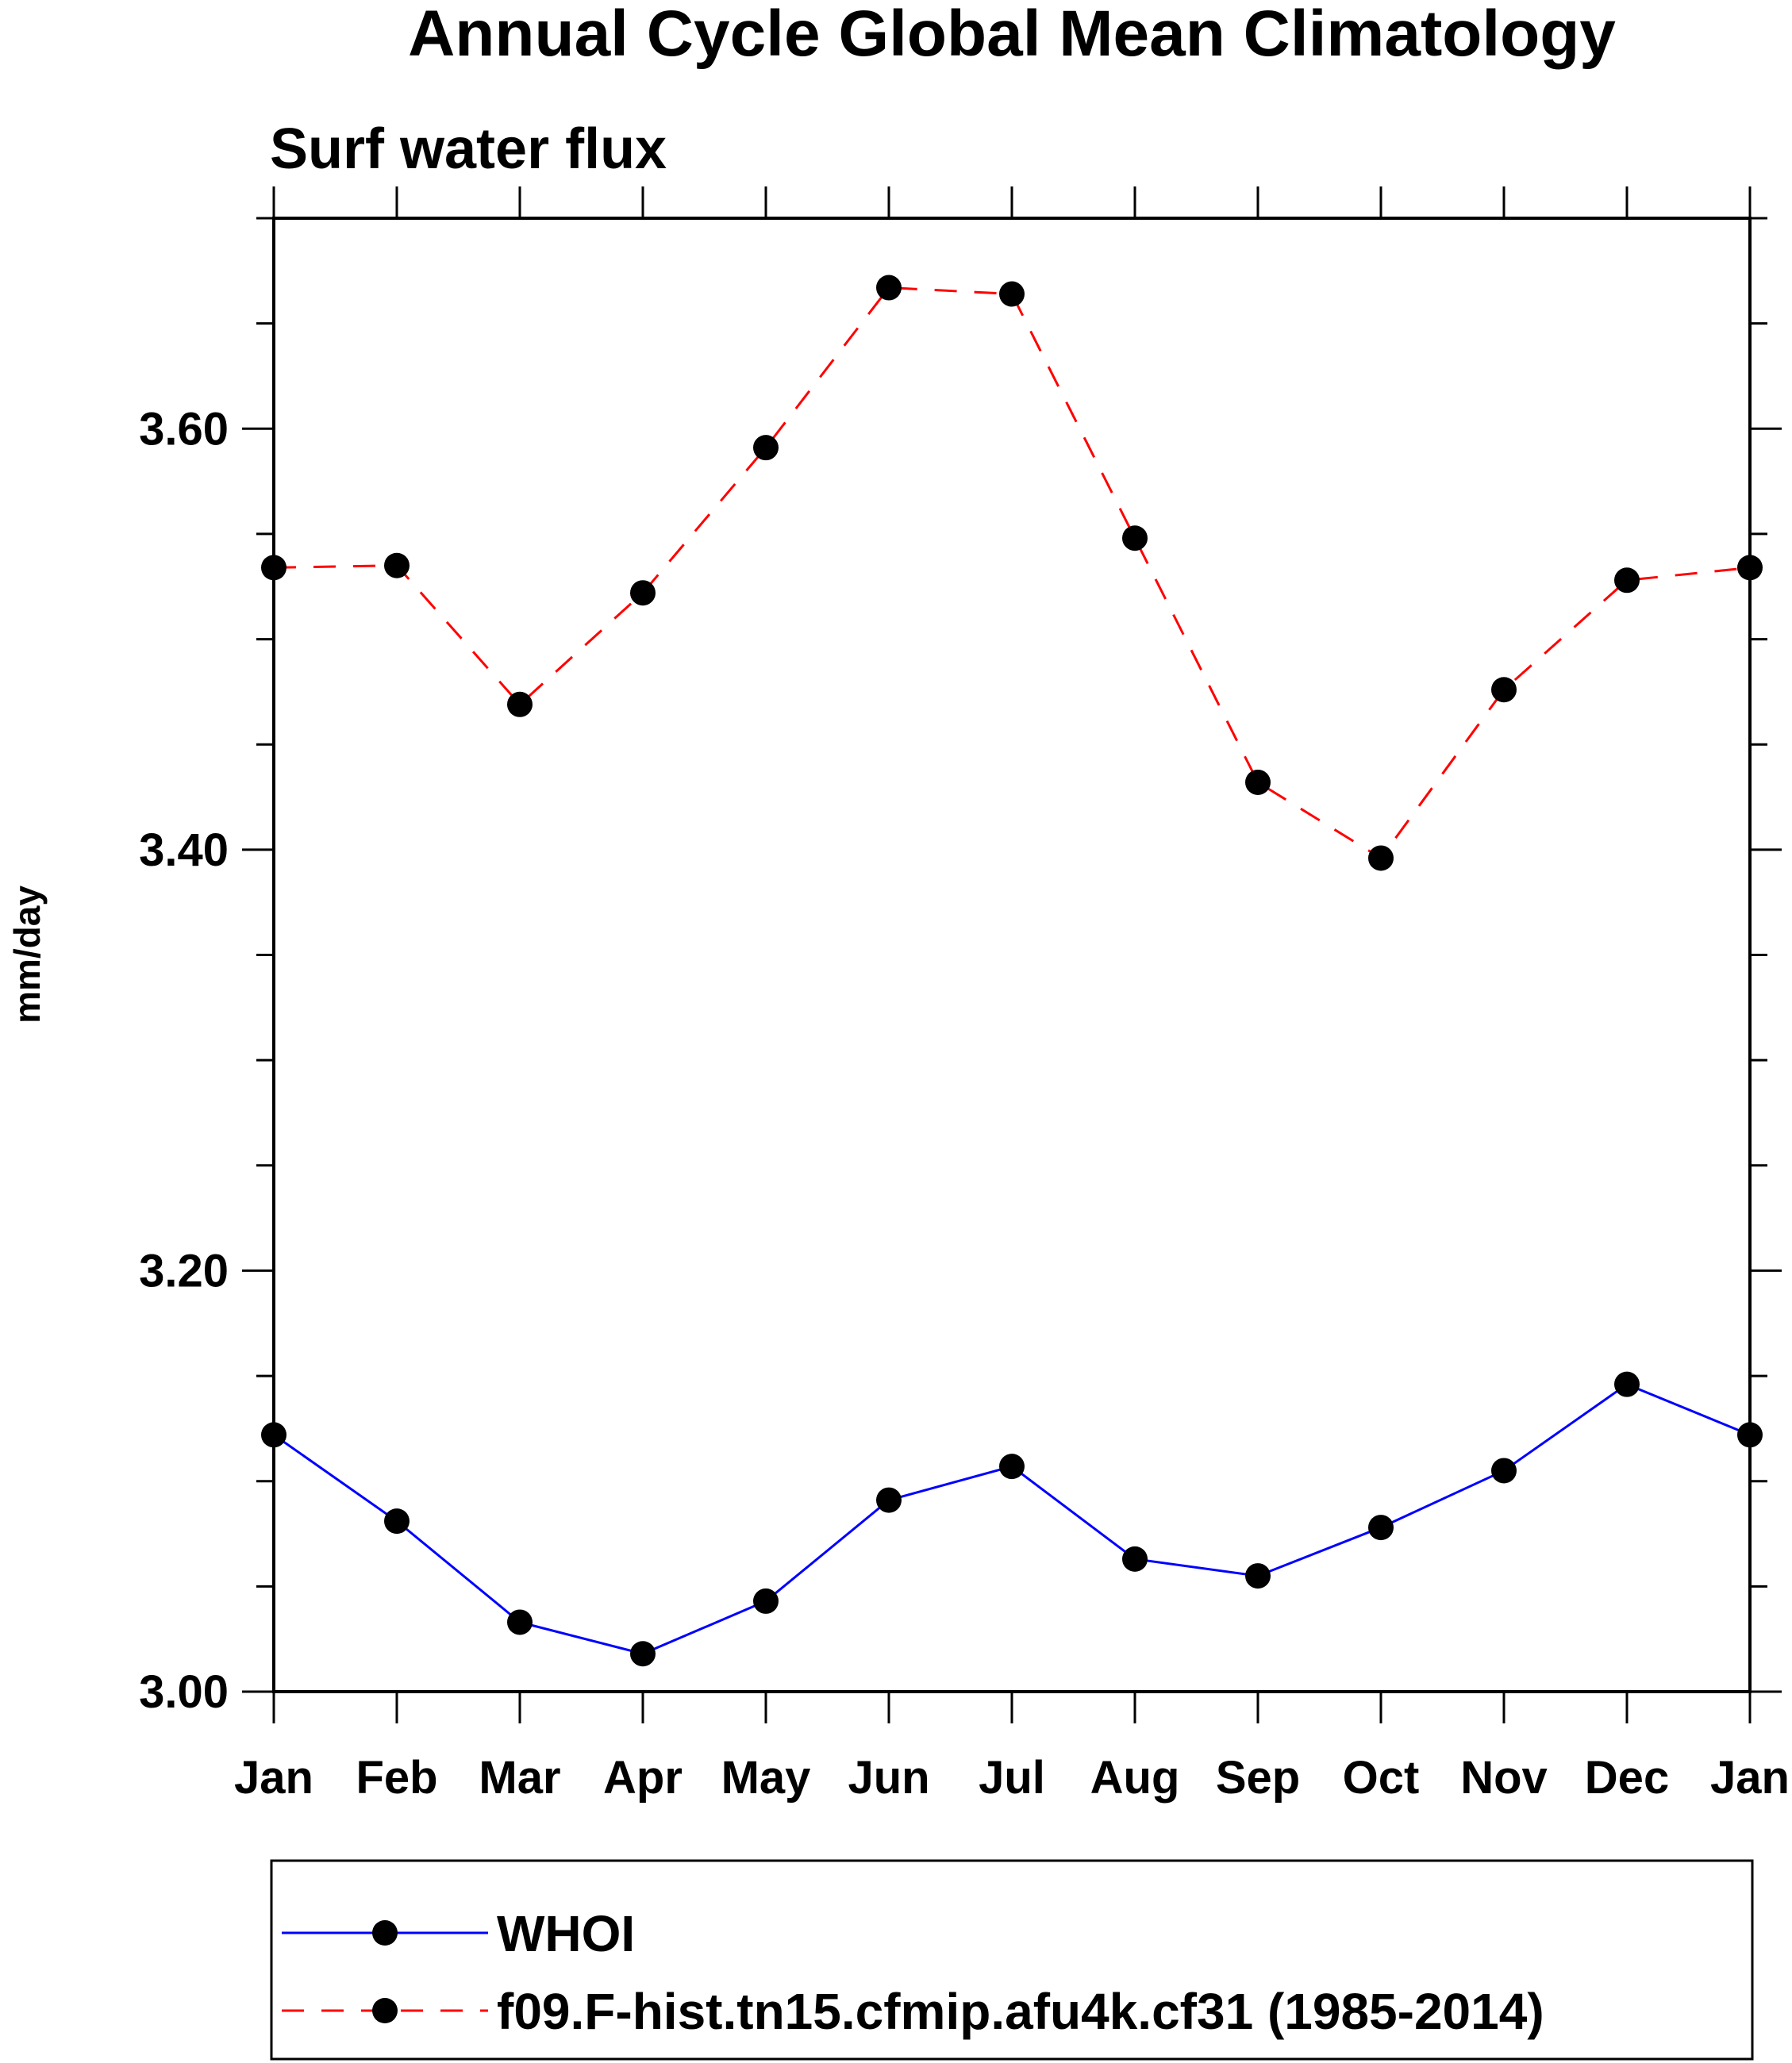 Image resolution: width=1792 pixels, height=2063 pixels. I want to click on x-tick-labels: Jan Feb Mar Apr May Jun Jul Aug Sep Oct Nov Dec Jan, so click(1012, 1778).